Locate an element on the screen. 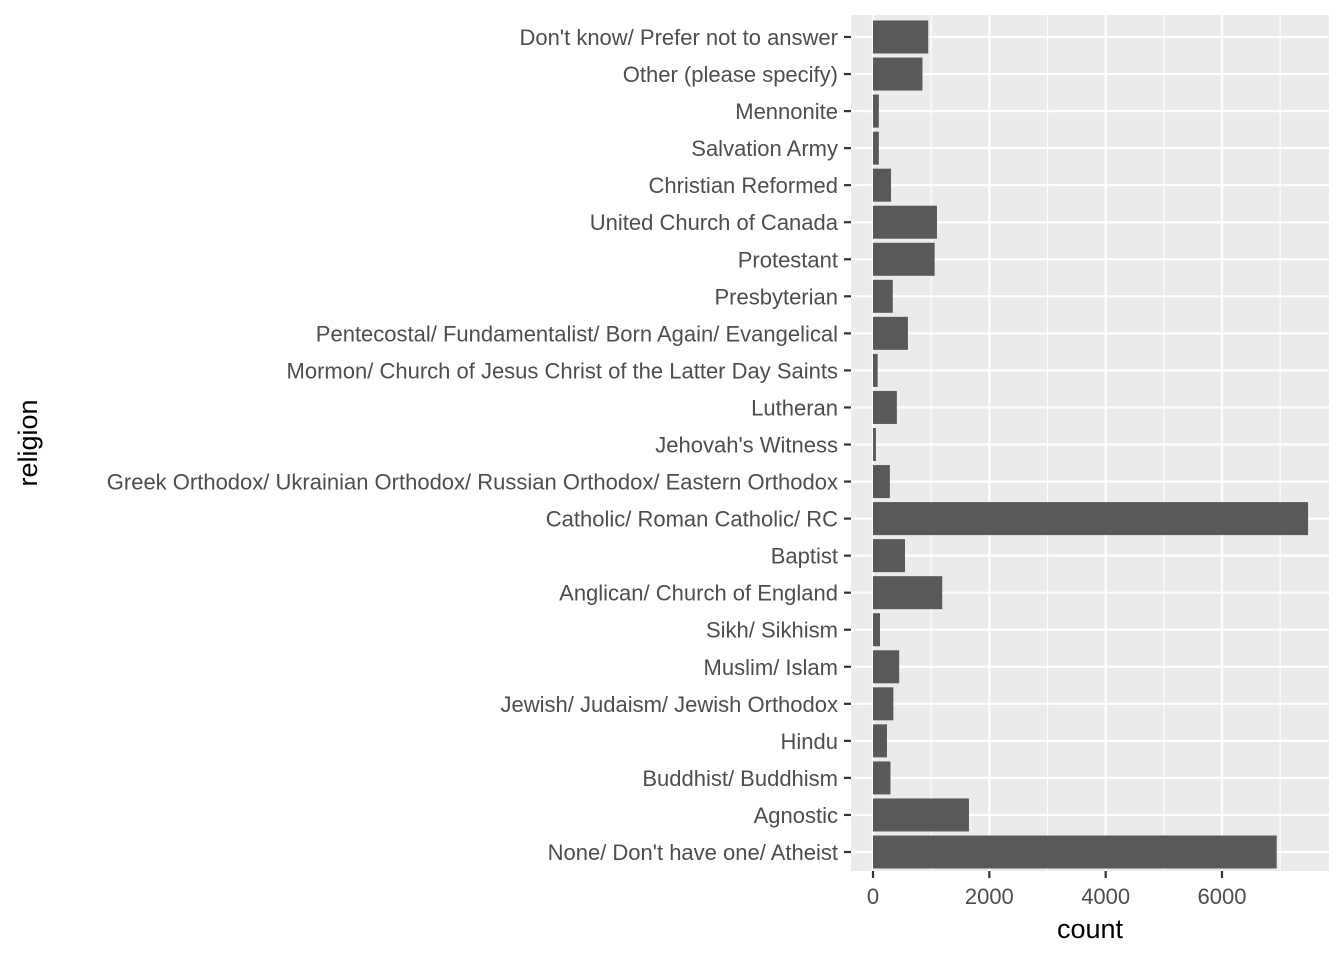  y-tick-label: Don't know/ Prefer not to answer is located at coordinates (679, 37).